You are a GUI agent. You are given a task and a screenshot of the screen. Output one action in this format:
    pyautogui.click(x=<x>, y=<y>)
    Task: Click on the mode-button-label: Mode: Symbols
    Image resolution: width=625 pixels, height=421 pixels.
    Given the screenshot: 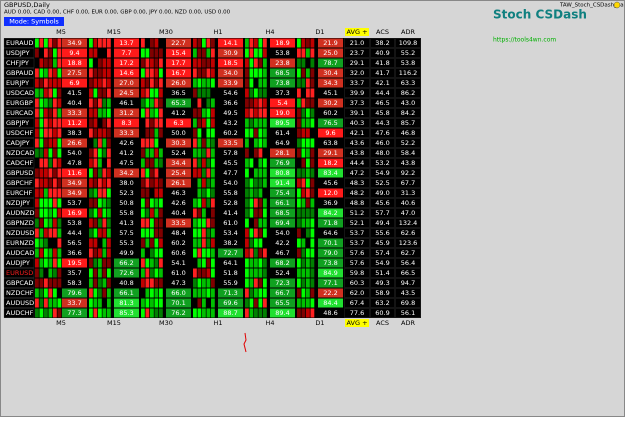 What is the action you would take?
    pyautogui.click(x=34, y=22)
    